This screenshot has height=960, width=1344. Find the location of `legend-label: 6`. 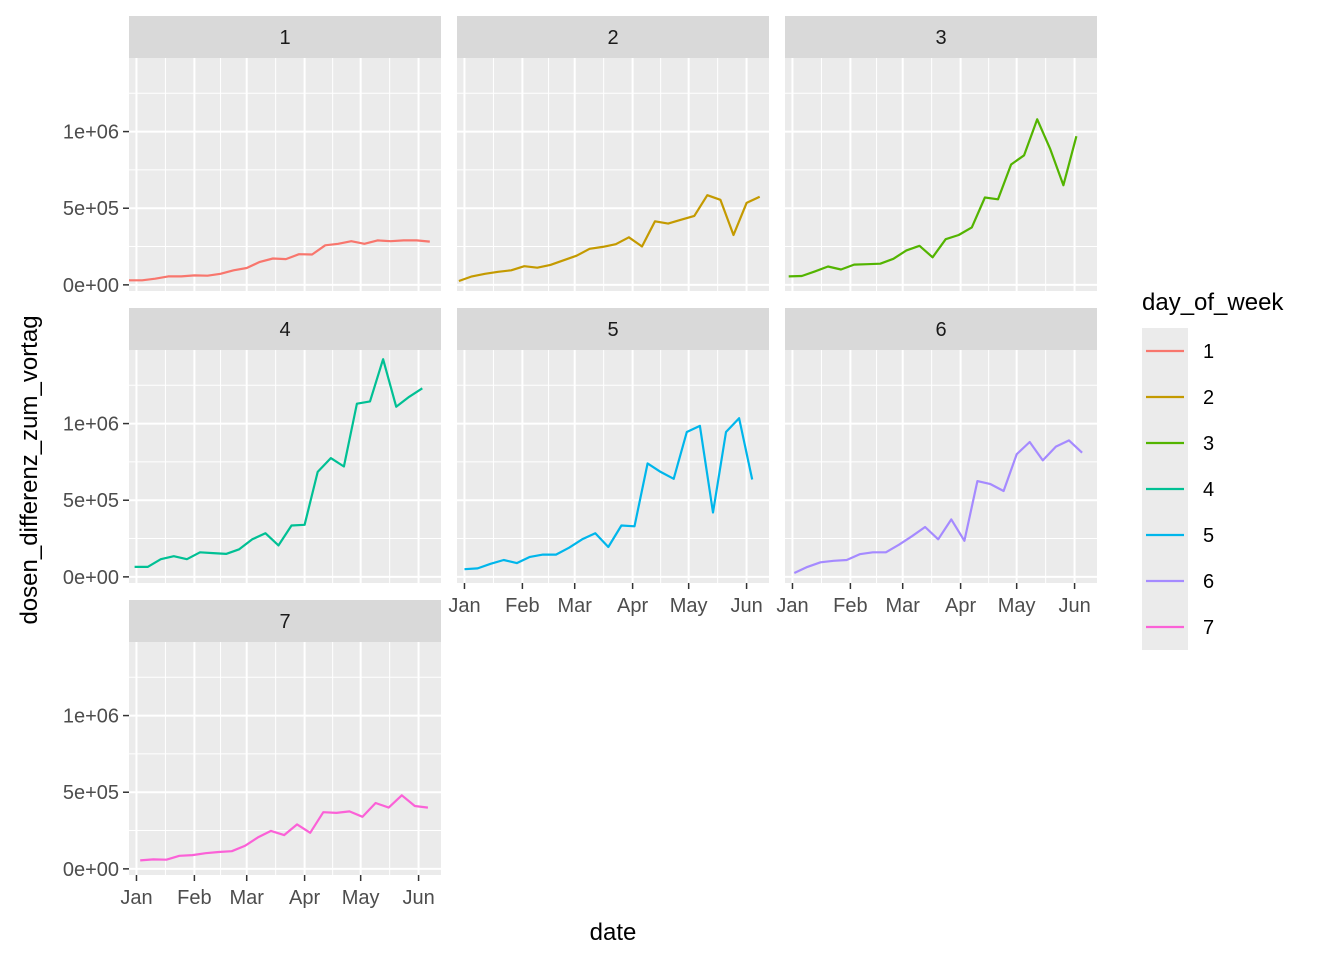

legend-label: 6 is located at coordinates (1208, 582).